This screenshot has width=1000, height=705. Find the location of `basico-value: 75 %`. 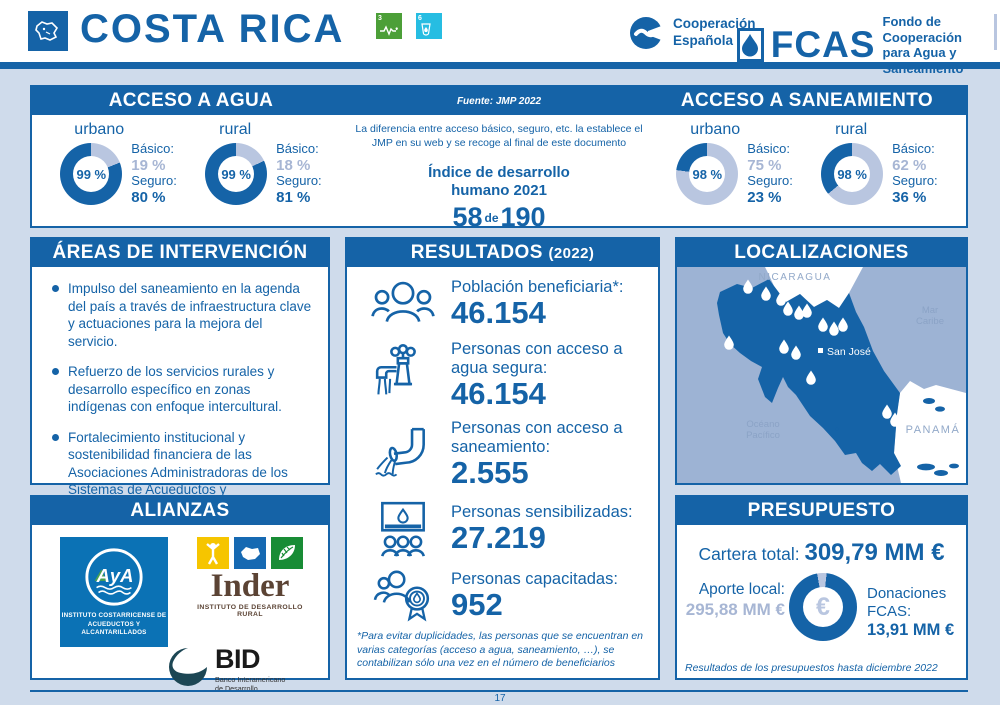

basico-value: 75 % is located at coordinates (764, 165).